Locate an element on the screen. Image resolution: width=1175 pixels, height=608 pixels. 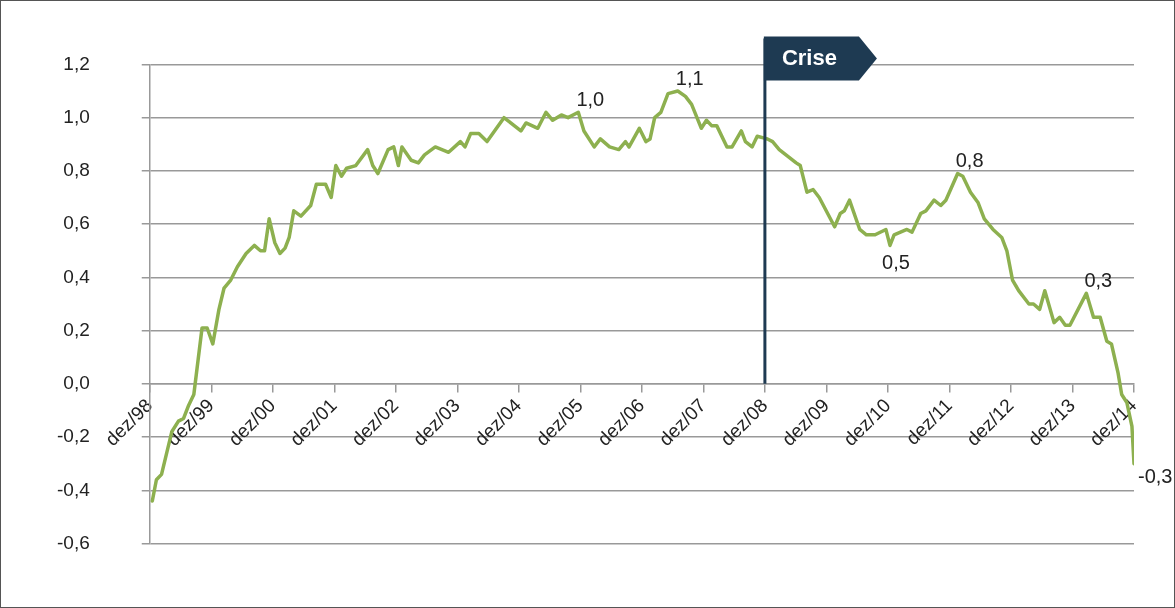
data-label: 1,0 is located at coordinates (590, 98).